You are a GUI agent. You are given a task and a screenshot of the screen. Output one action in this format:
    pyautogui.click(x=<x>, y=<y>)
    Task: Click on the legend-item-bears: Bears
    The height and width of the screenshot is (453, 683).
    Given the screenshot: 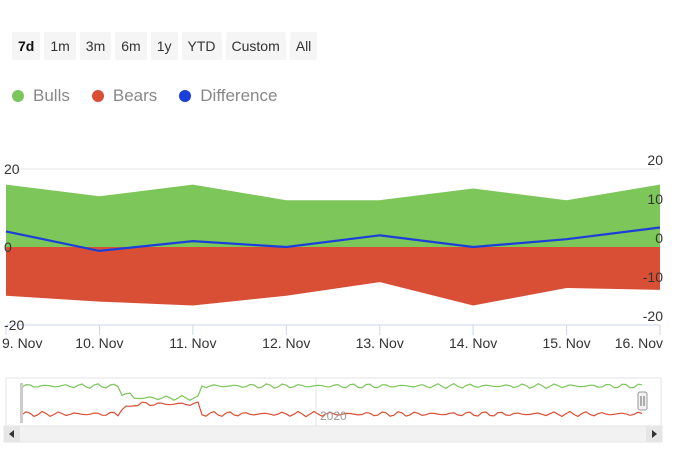 What is the action you would take?
    pyautogui.click(x=124, y=96)
    